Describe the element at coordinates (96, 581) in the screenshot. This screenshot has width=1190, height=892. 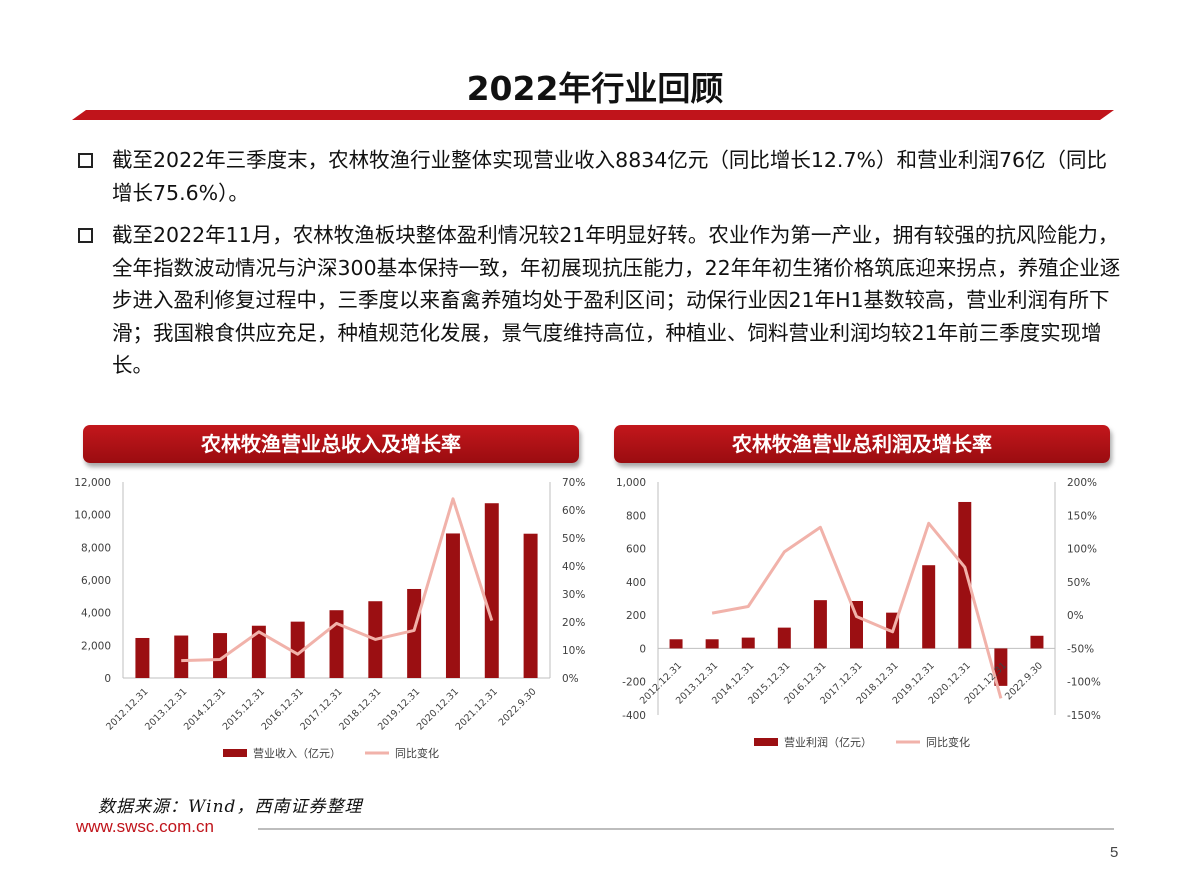
I see `y-tick-label: 6,000` at that location.